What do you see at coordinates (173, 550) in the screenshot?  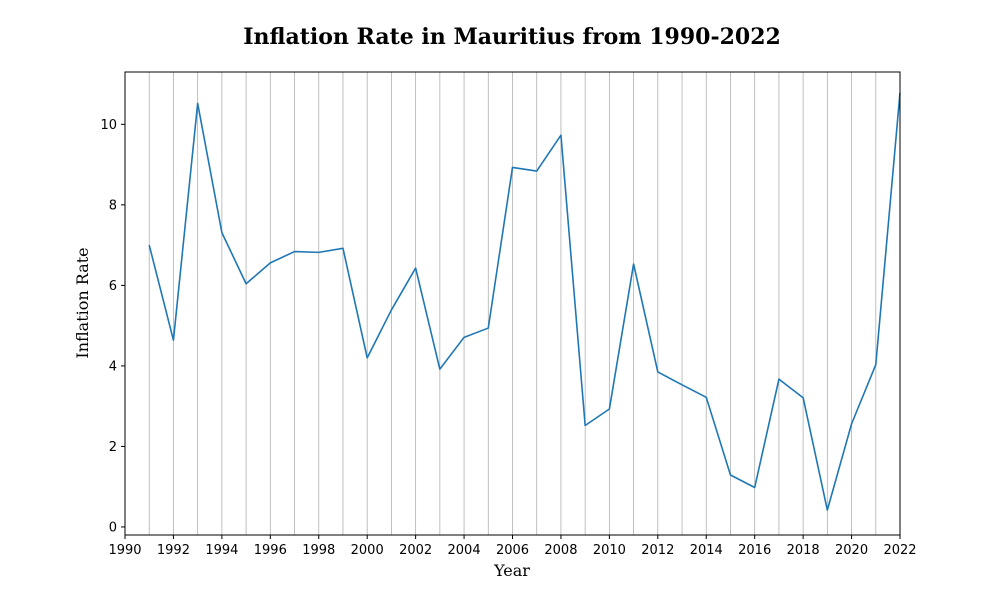 I see `x-tick-label: 1992` at bounding box center [173, 550].